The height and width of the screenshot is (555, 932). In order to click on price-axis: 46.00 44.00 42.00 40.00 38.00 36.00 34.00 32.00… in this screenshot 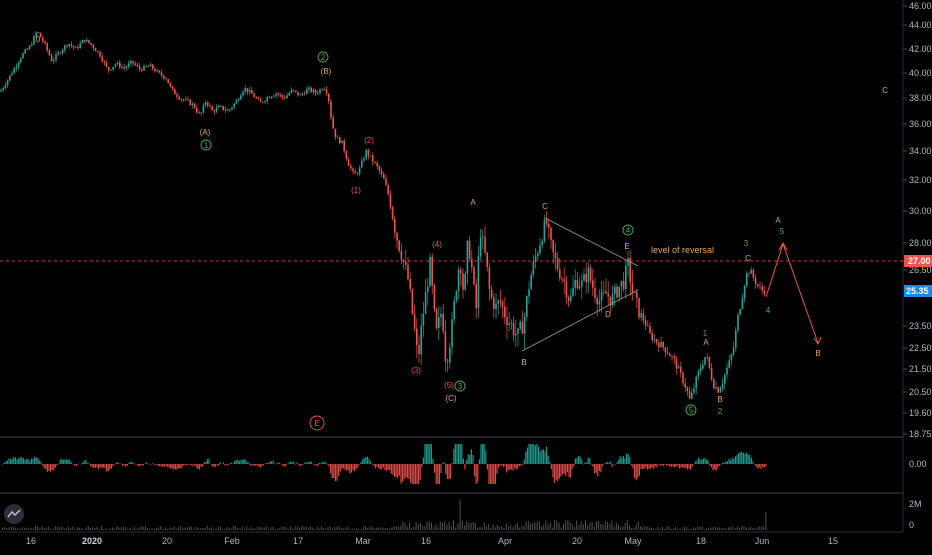, I will do `click(917, 265)`.